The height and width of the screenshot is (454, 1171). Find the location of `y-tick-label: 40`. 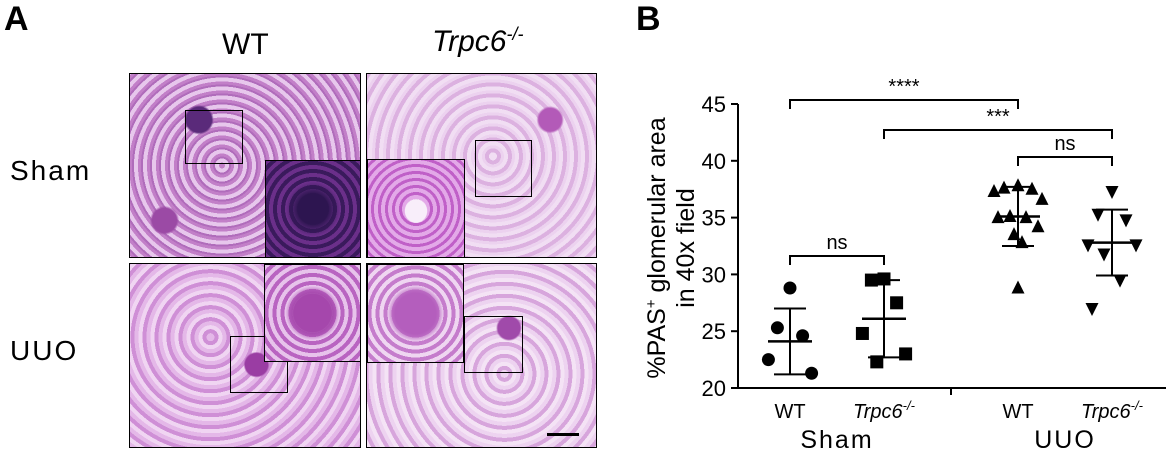

y-tick-label: 40 is located at coordinates (714, 161).